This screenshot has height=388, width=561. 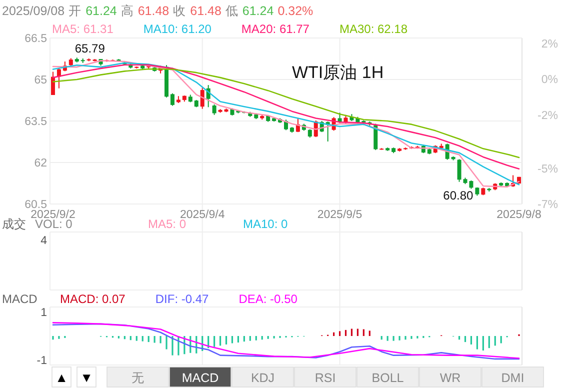 What do you see at coordinates (33, 11) in the screenshot?
I see `text: 2025/09/08` at bounding box center [33, 11].